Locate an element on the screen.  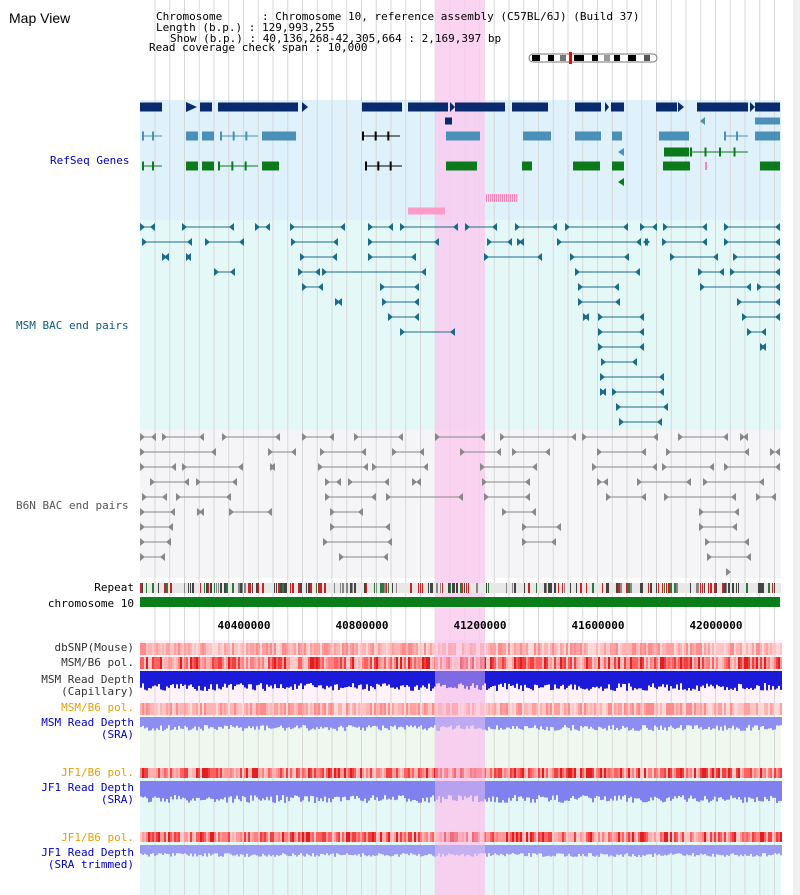
track-label-msm-bac: MSM BAC end pairs is located at coordinates (72, 325).